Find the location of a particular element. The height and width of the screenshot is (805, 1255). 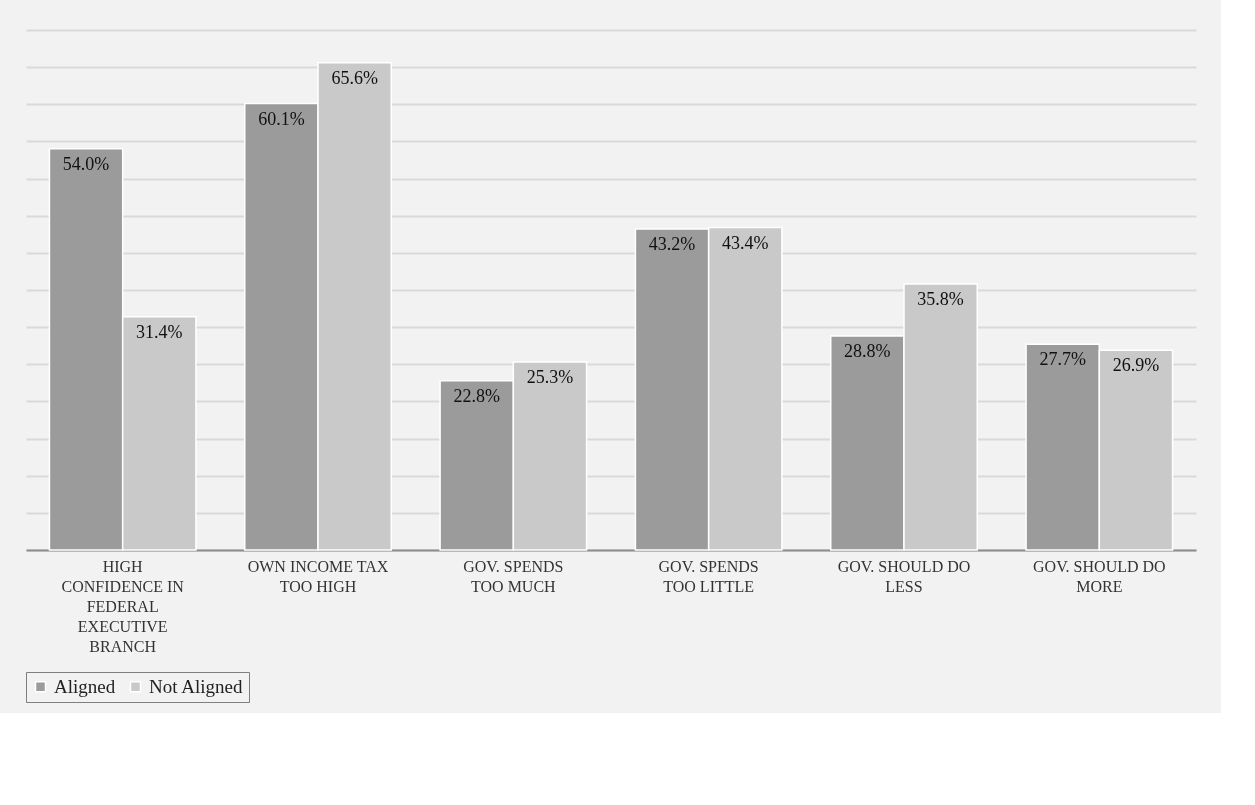

data-label: 22.8% is located at coordinates (476, 395).